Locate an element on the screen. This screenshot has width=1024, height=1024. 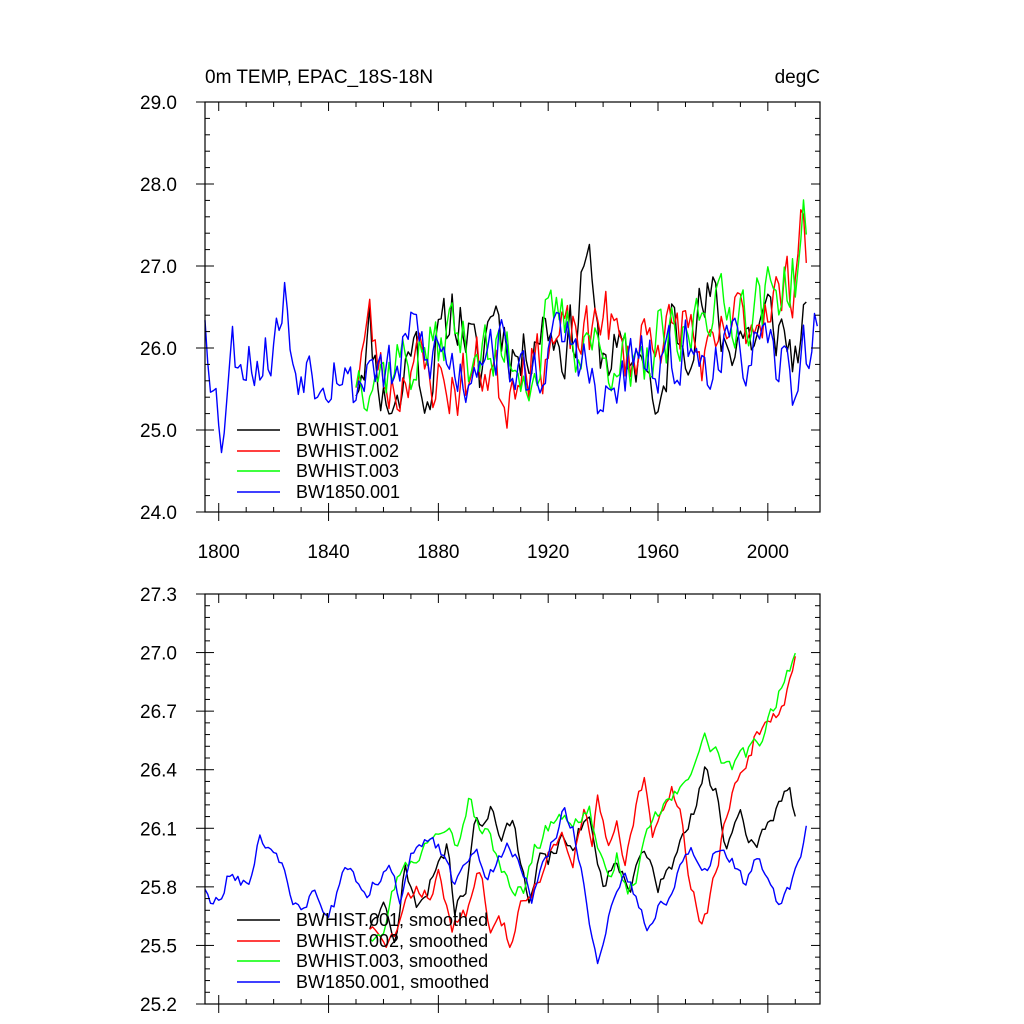
legend-label-bwhist-002-smoothed: BWHIST.002, smoothed is located at coordinates (392, 941).